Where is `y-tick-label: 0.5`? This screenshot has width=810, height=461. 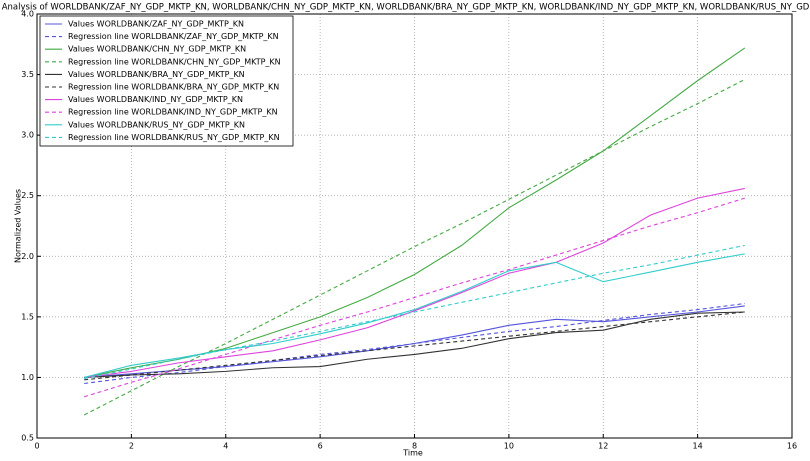
y-tick-label: 0.5 is located at coordinates (27, 438).